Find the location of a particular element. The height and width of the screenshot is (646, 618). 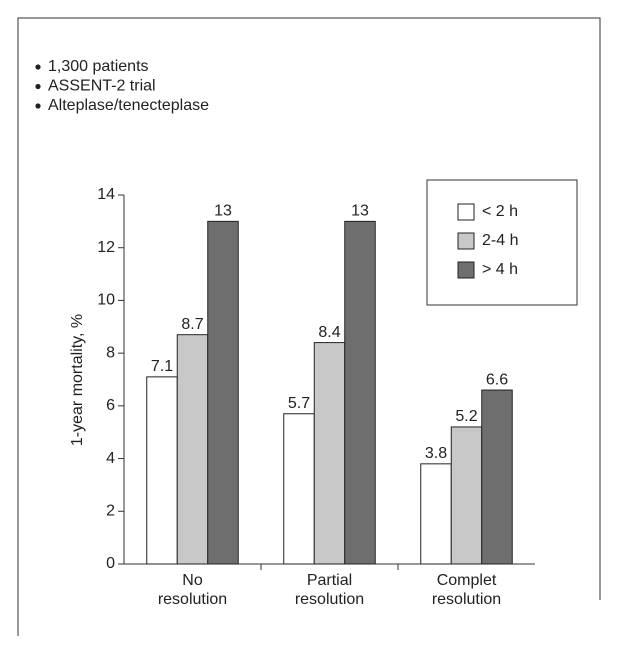

x-tick-label: Partial resolution is located at coordinates (329, 590).